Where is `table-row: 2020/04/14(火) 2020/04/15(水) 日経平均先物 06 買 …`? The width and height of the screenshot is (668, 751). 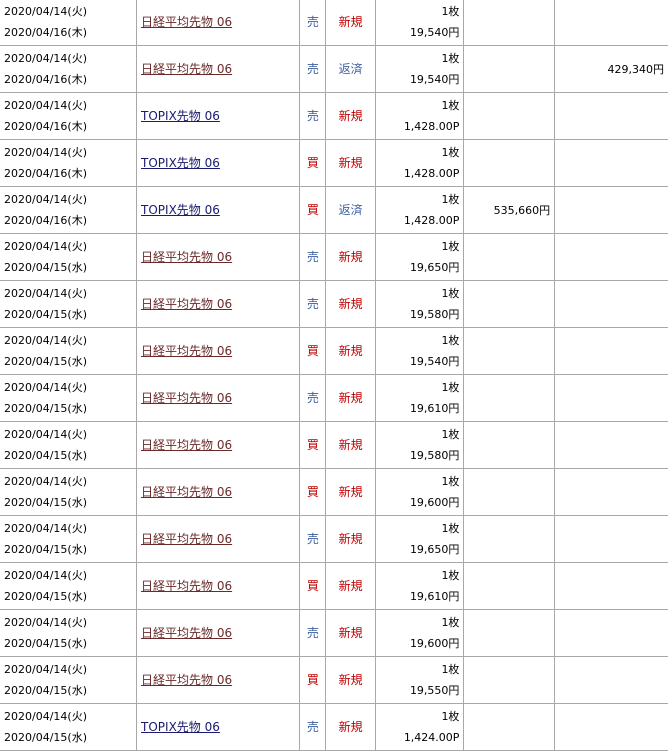 table-row: 2020/04/14(火) 2020/04/15(水) 日経平均先物 06 買 … is located at coordinates (334, 351).